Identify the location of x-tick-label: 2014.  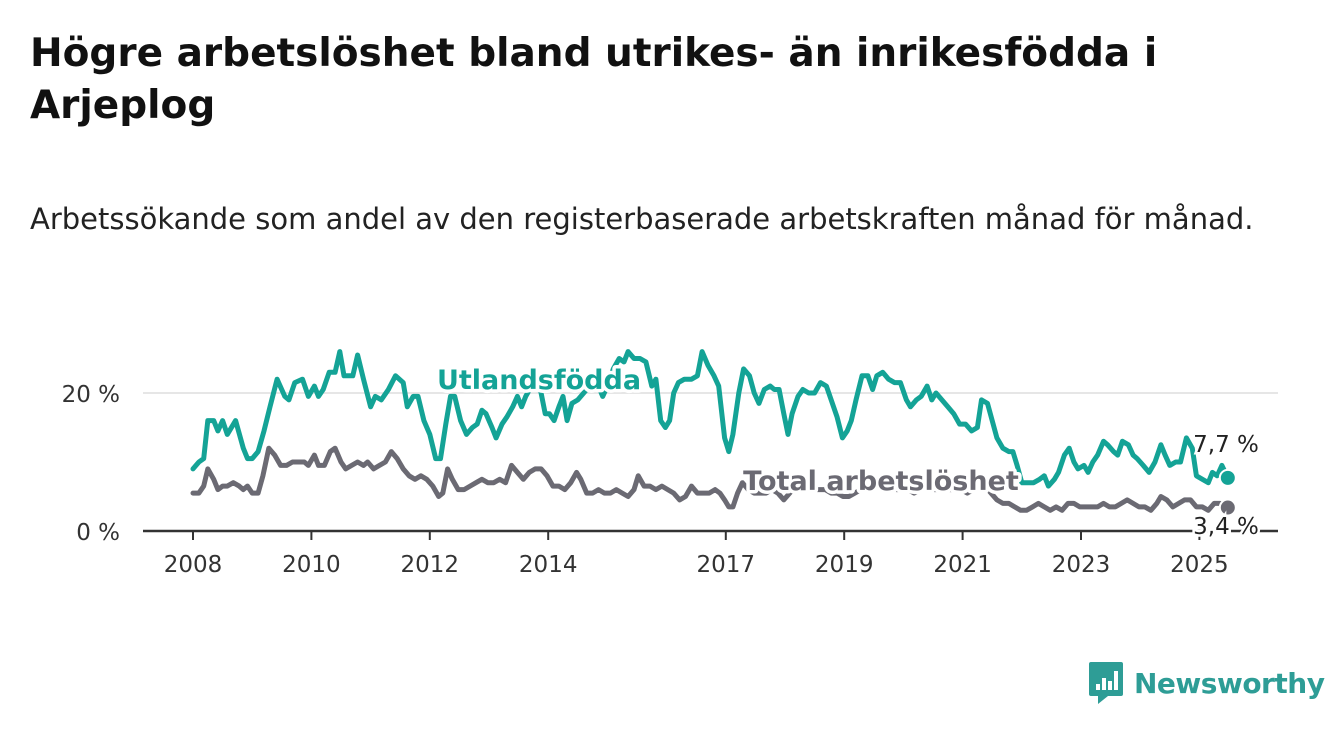
(548, 565).